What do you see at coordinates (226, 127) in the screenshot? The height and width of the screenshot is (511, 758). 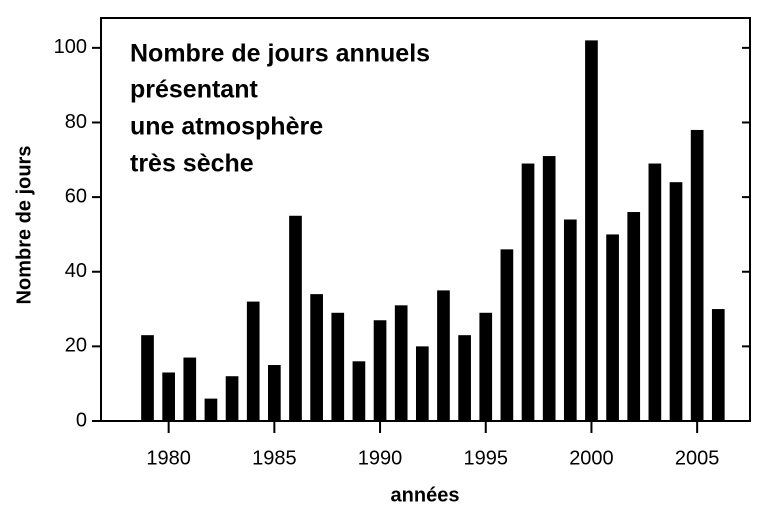 I see `chart-title: une atmosphère` at bounding box center [226, 127].